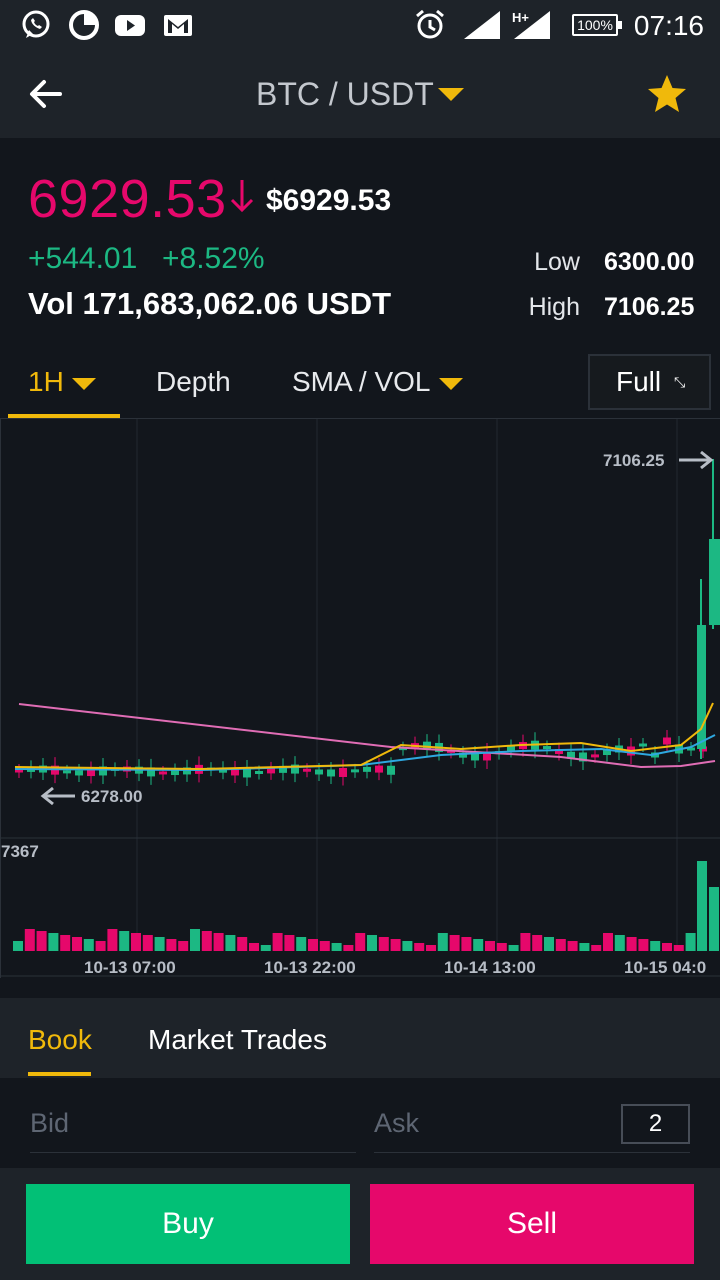 The height and width of the screenshot is (1280, 720). I want to click on book-tabs: Book Market Trades, so click(360, 1038).